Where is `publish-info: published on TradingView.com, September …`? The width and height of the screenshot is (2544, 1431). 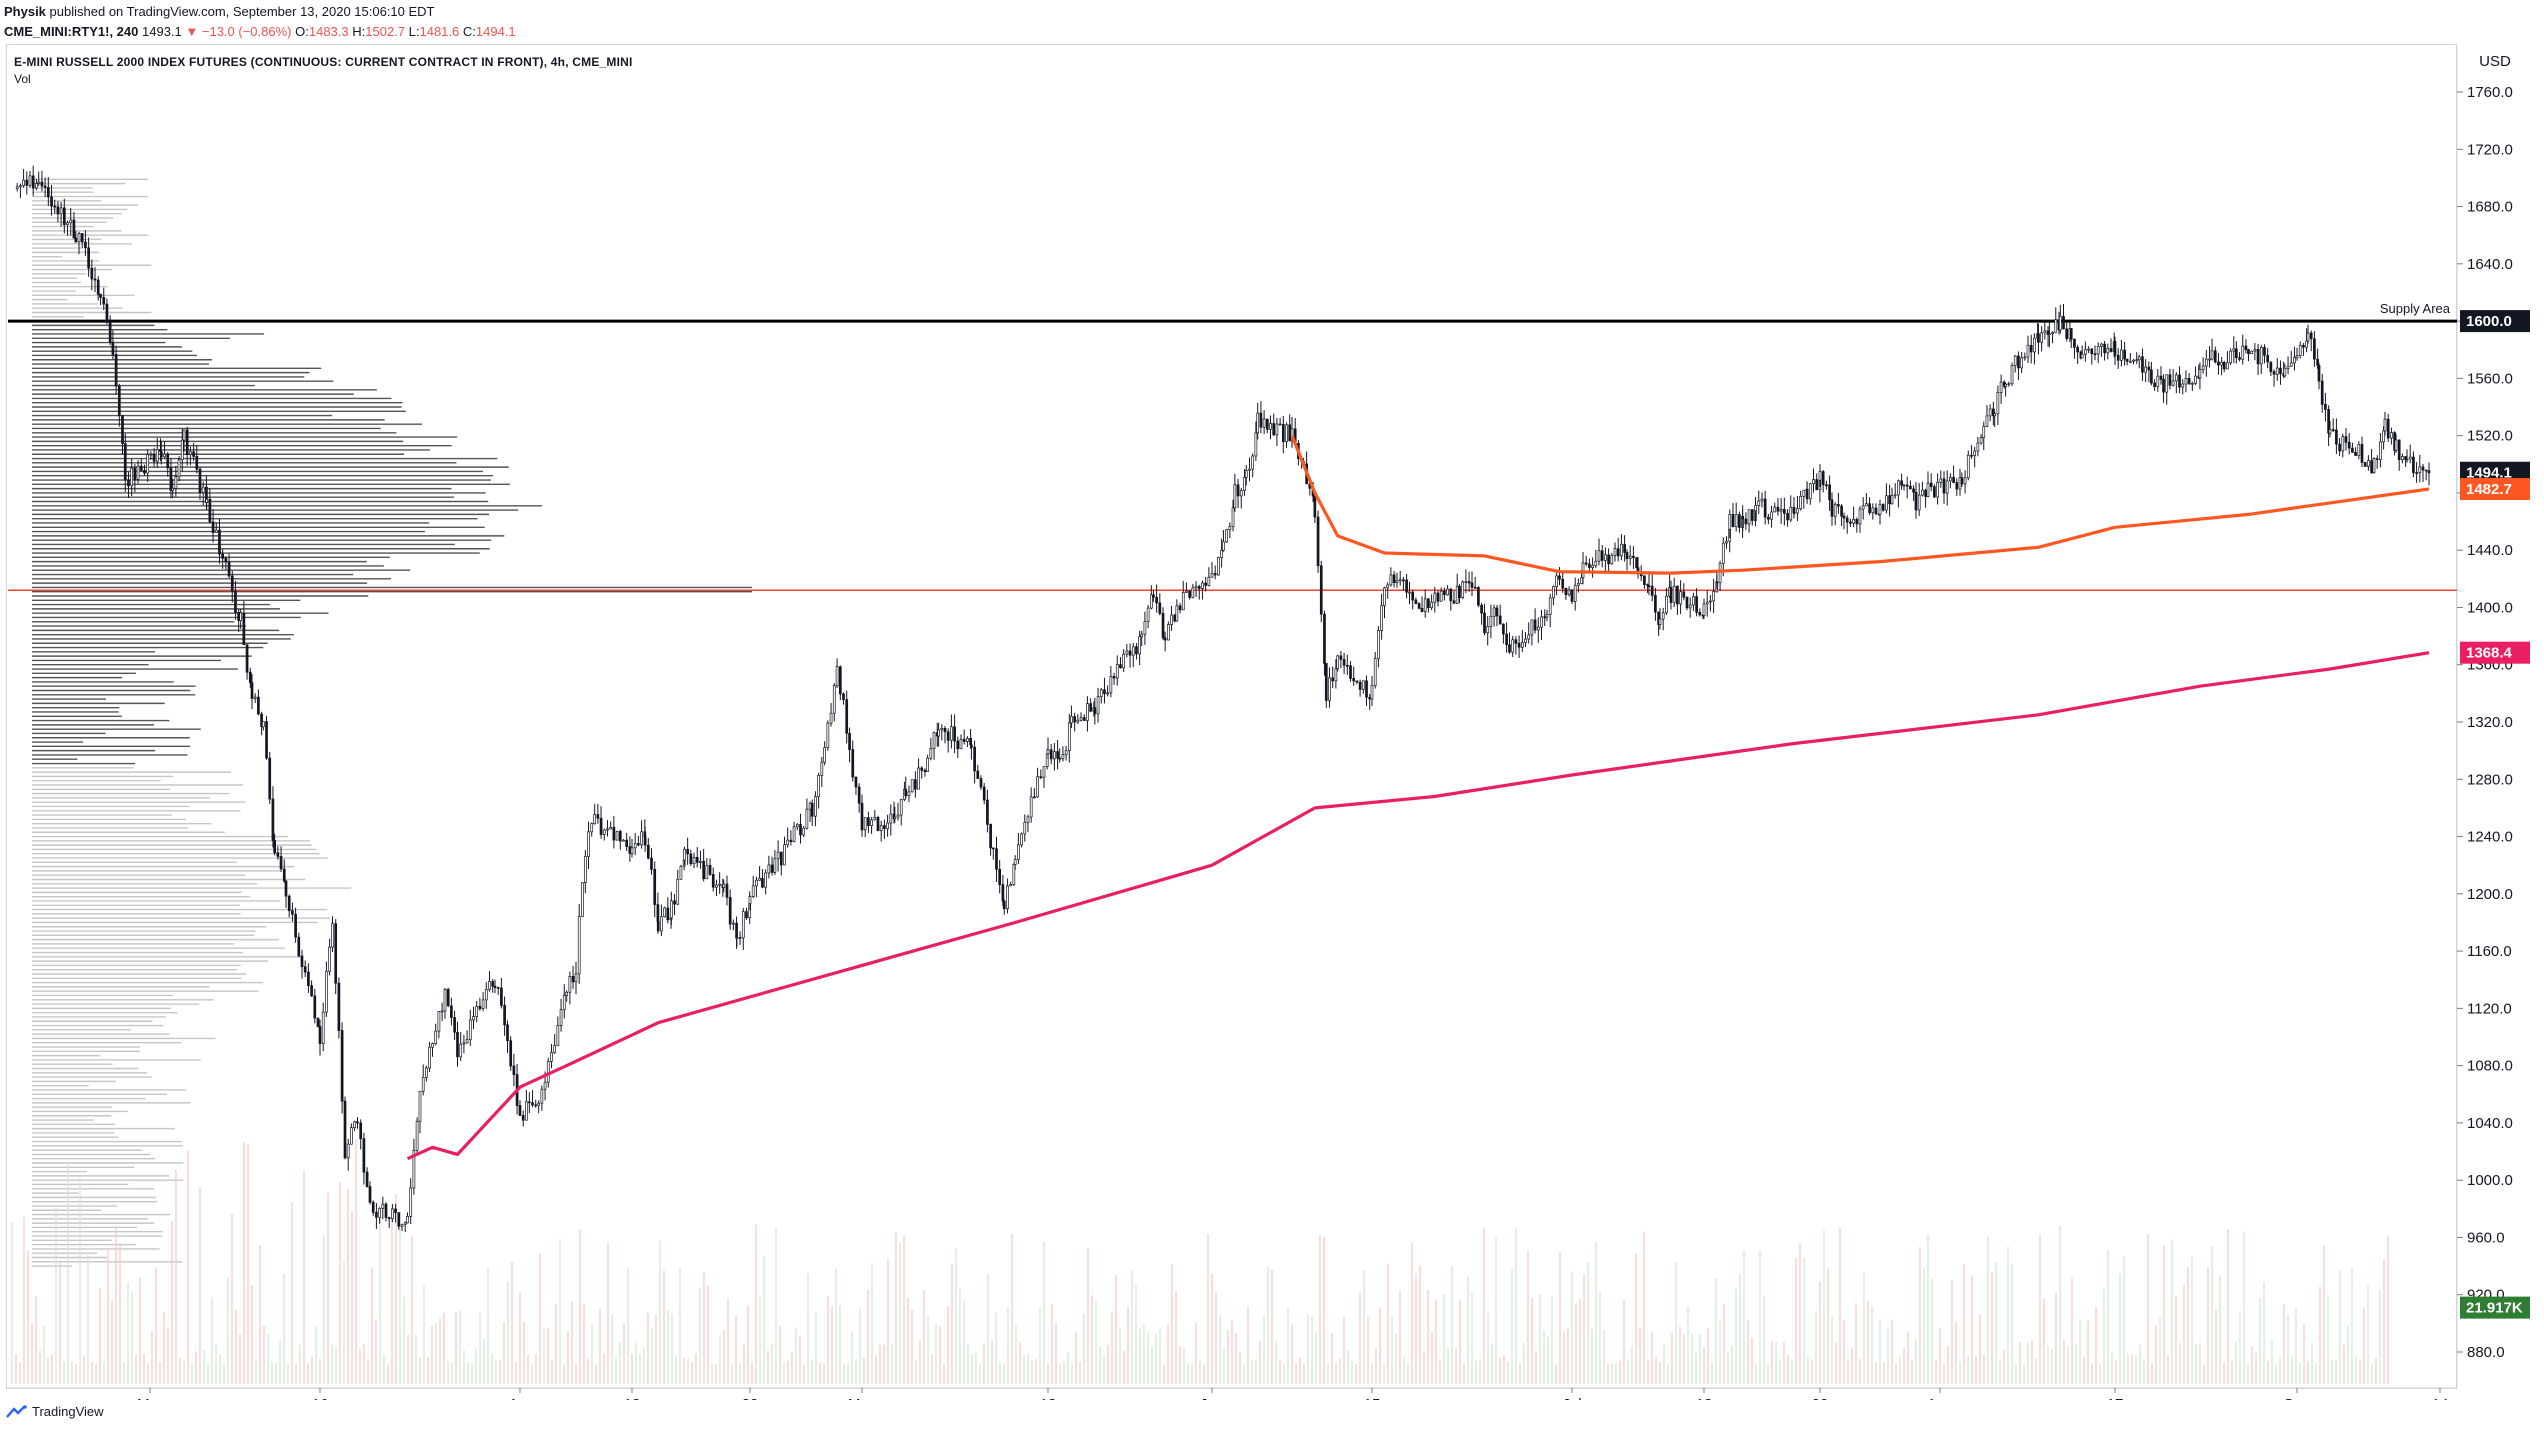
publish-info: published on TradingView.com, September … is located at coordinates (242, 11).